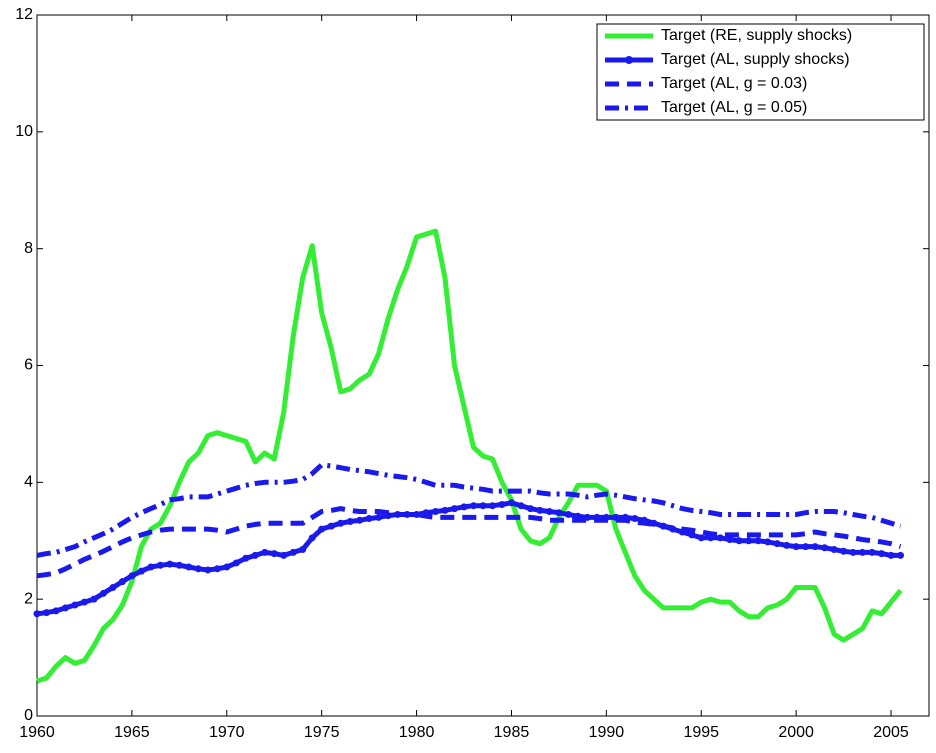  I want to click on legend-label: Target (AL, g = 0.03), so click(734, 83).